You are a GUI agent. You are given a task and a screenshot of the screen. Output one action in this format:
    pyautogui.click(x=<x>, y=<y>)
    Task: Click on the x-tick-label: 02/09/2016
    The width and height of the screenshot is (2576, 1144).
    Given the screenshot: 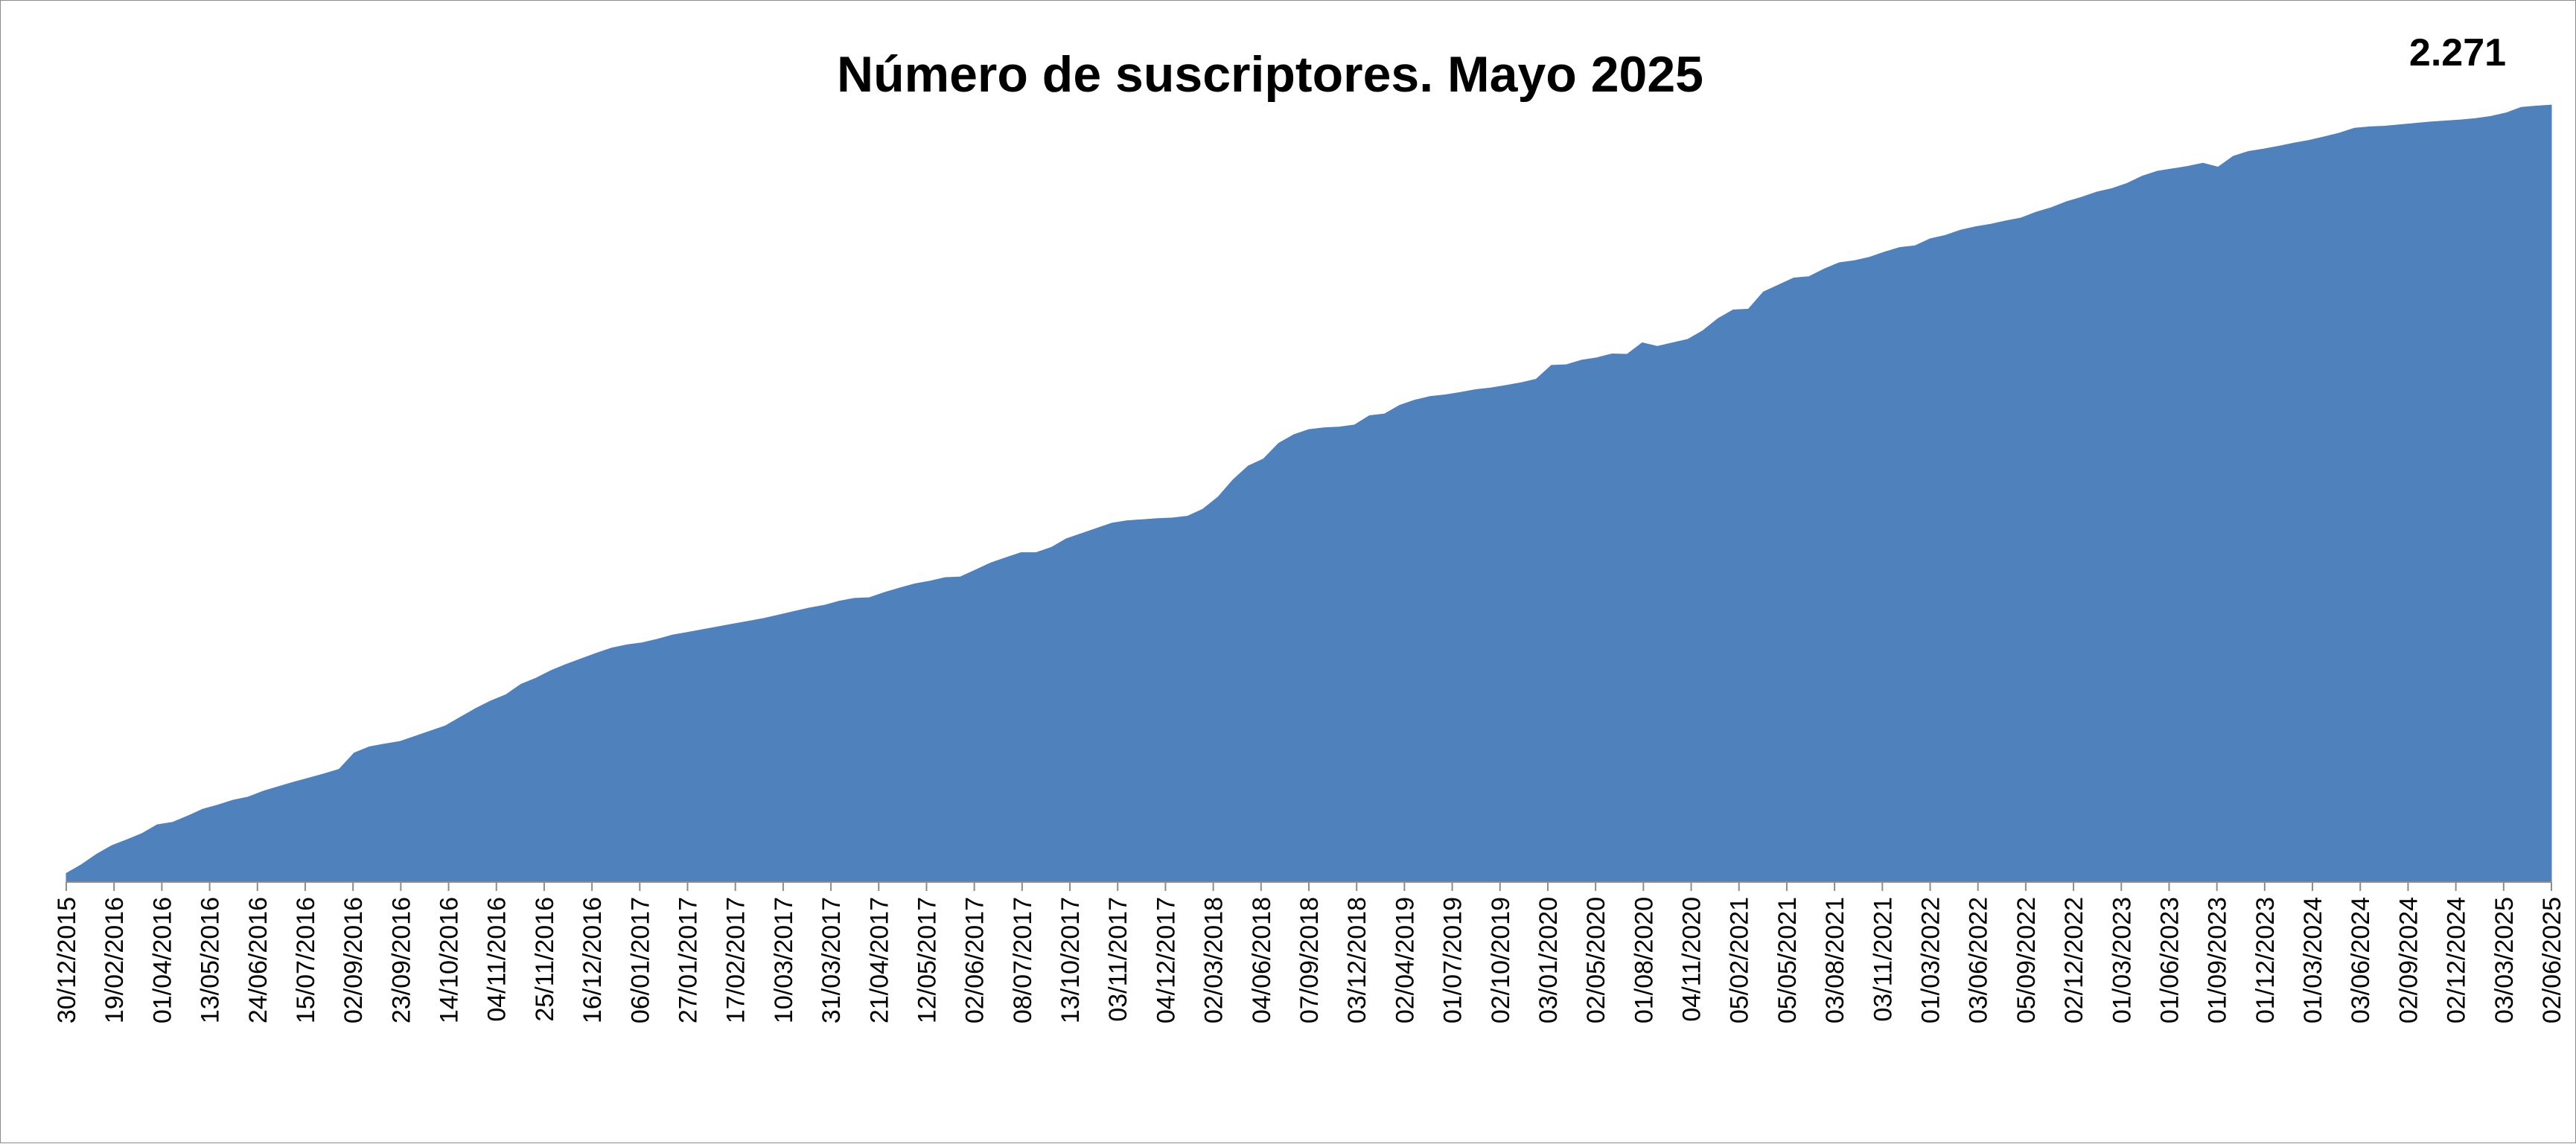 What is the action you would take?
    pyautogui.click(x=353, y=960)
    